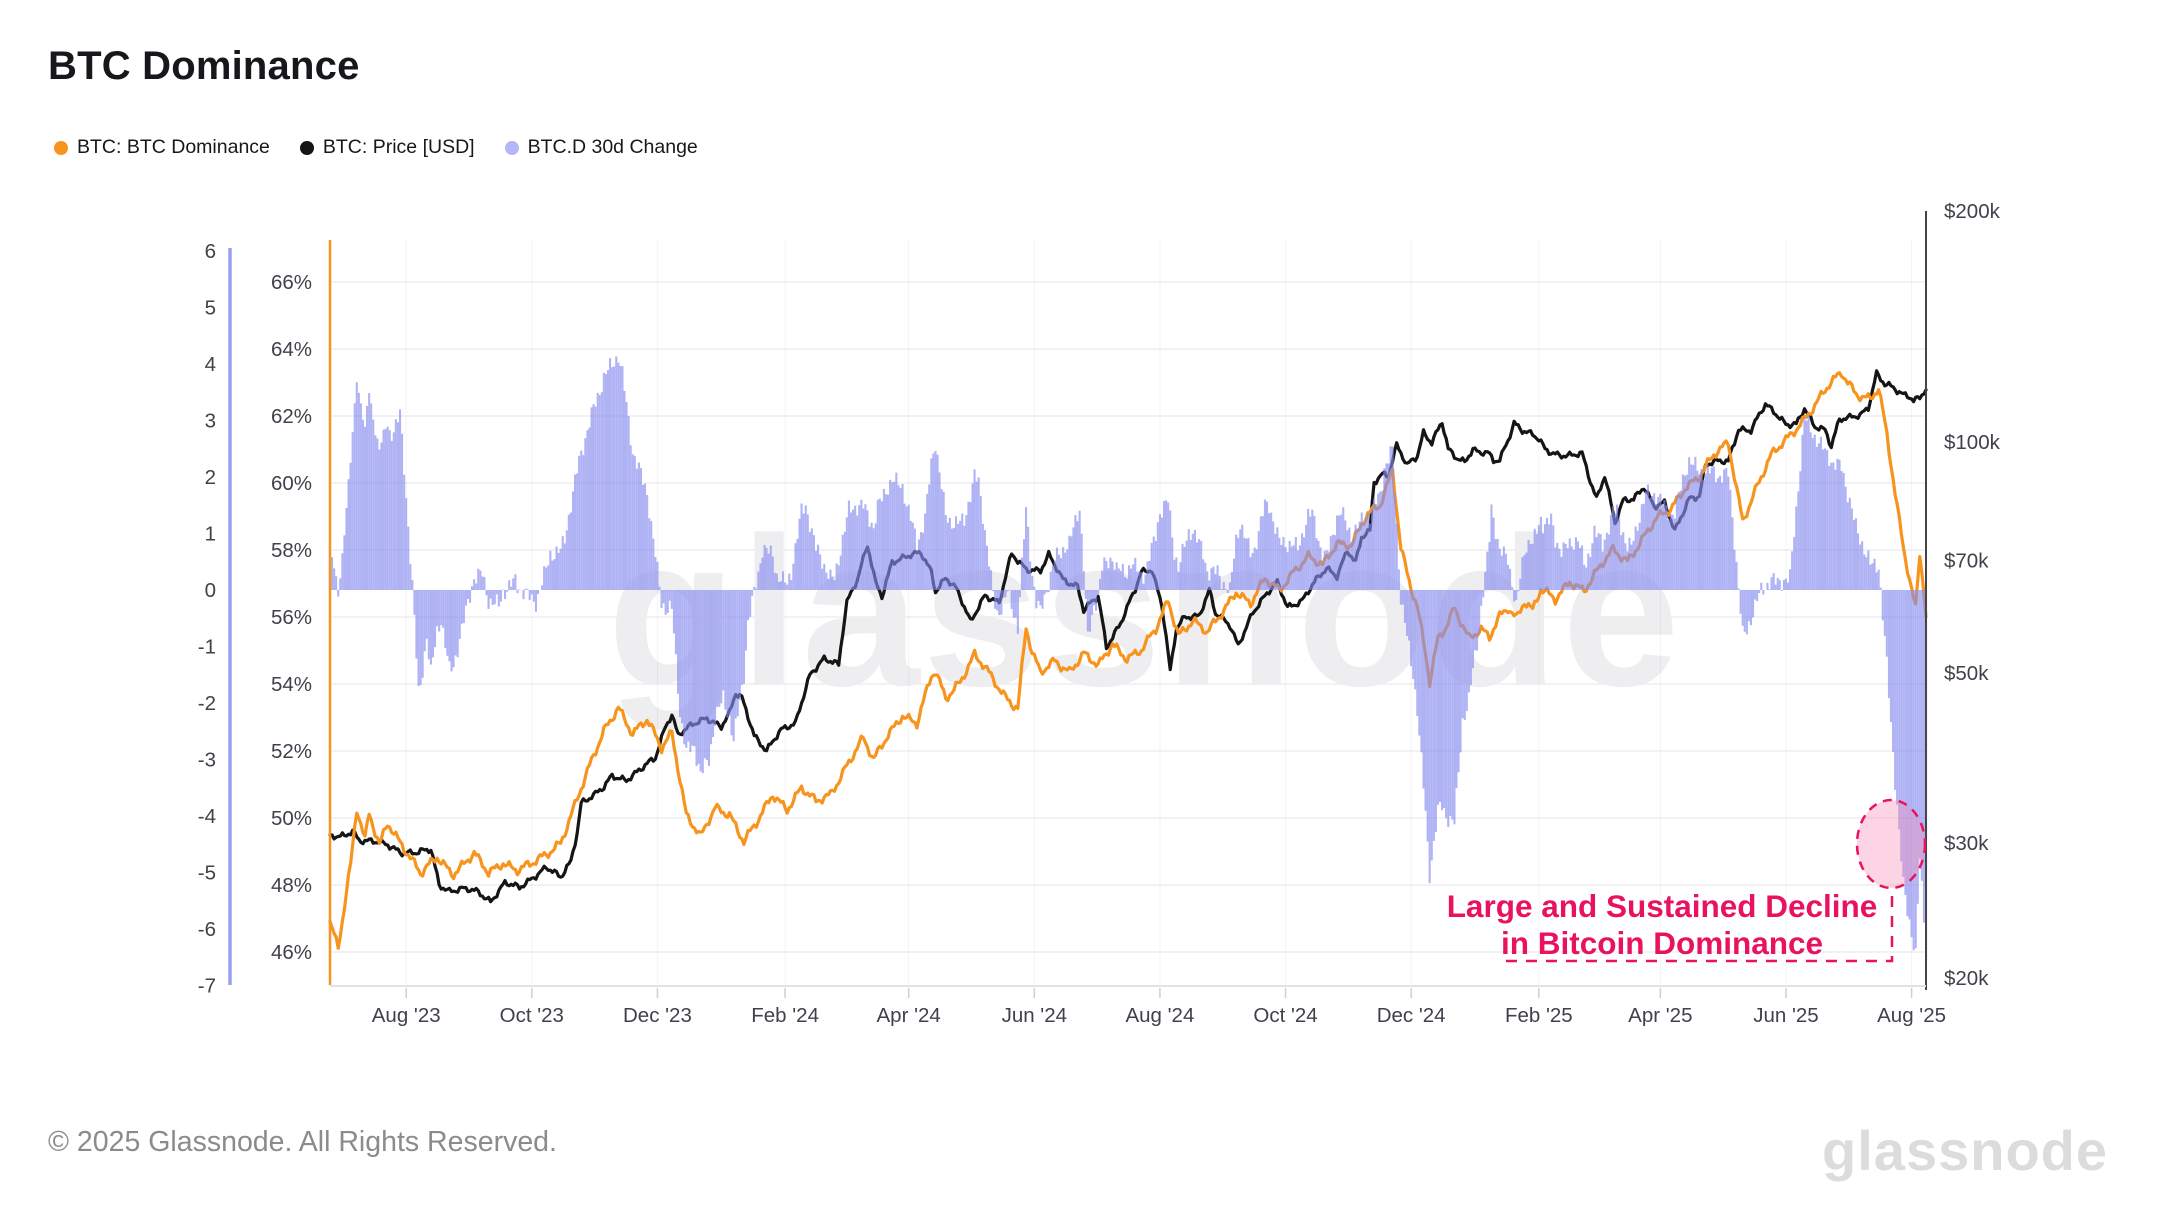 This screenshot has width=2160, height=1215. Describe the element at coordinates (387, 147) in the screenshot. I see `legend-item-btc-price: BTC: Price [USD]` at that location.